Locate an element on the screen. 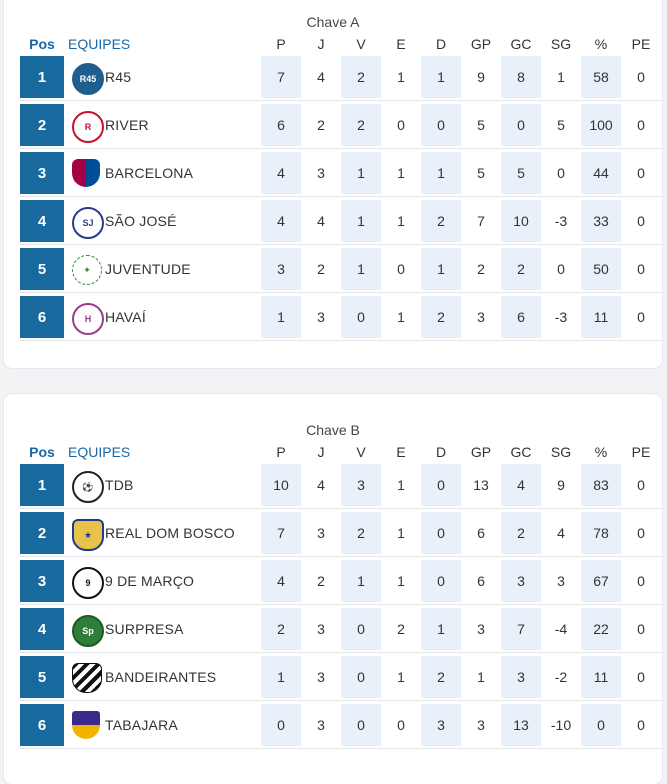  team-name: 9 DE MARÇO is located at coordinates (150, 581).